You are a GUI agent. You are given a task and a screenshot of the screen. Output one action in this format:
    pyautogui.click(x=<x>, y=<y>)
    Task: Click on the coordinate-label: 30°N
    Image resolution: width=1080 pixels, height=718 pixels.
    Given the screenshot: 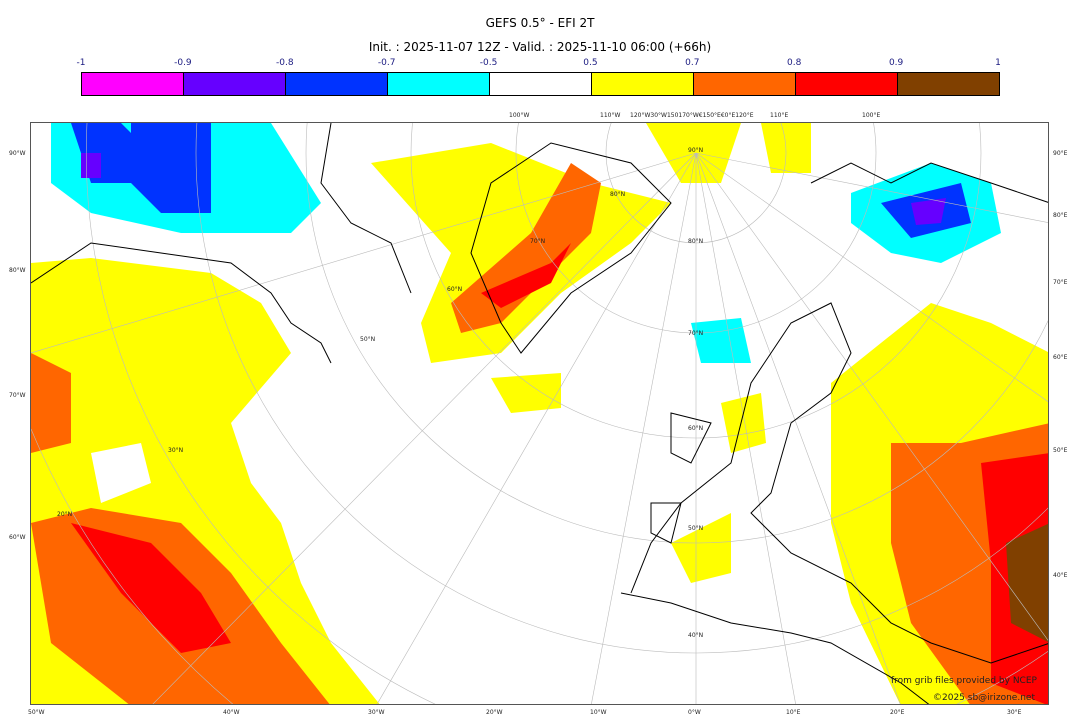 What is the action you would take?
    pyautogui.click(x=176, y=450)
    